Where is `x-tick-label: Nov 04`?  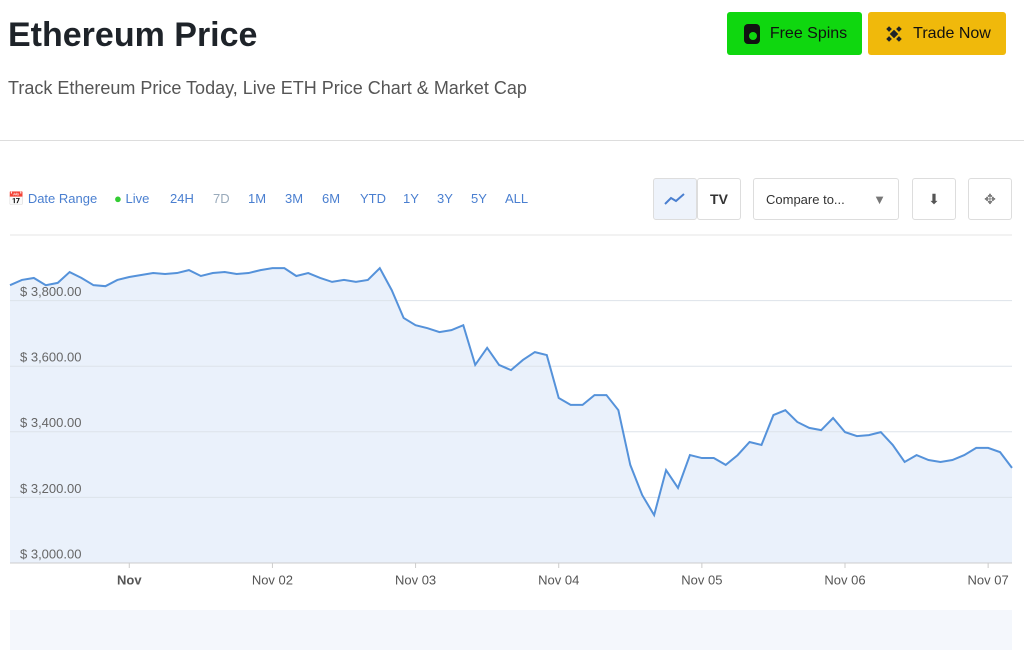
x-tick-label: Nov 04 is located at coordinates (558, 579).